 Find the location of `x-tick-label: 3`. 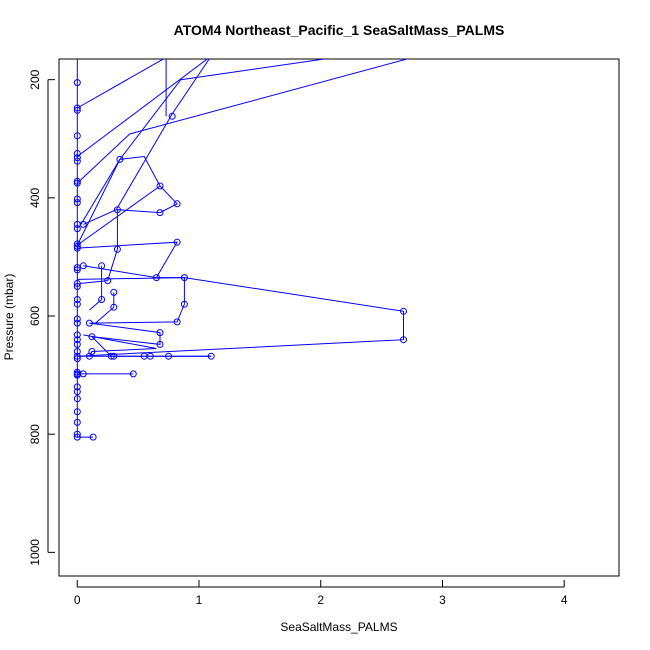

x-tick-label: 3 is located at coordinates (442, 600).